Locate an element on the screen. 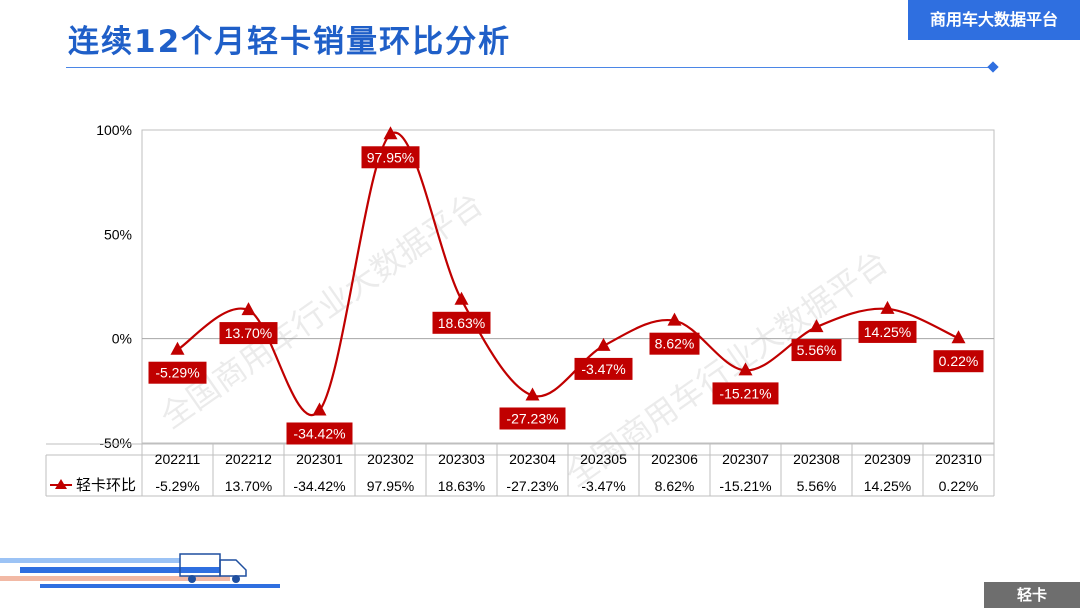 This screenshot has height=608, width=1080. data-label: 5.56% is located at coordinates (817, 350).